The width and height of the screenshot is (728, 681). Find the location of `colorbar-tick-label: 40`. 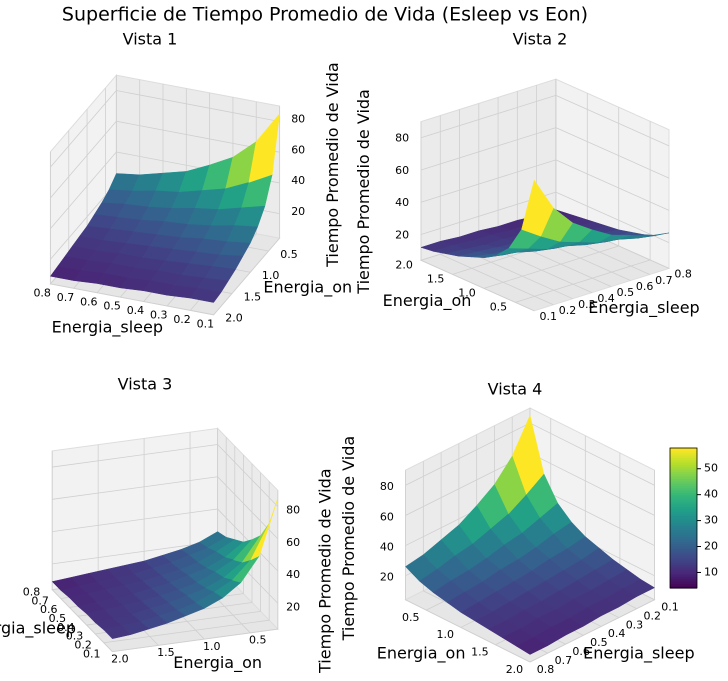

colorbar-tick-label: 40 is located at coordinates (711, 494).